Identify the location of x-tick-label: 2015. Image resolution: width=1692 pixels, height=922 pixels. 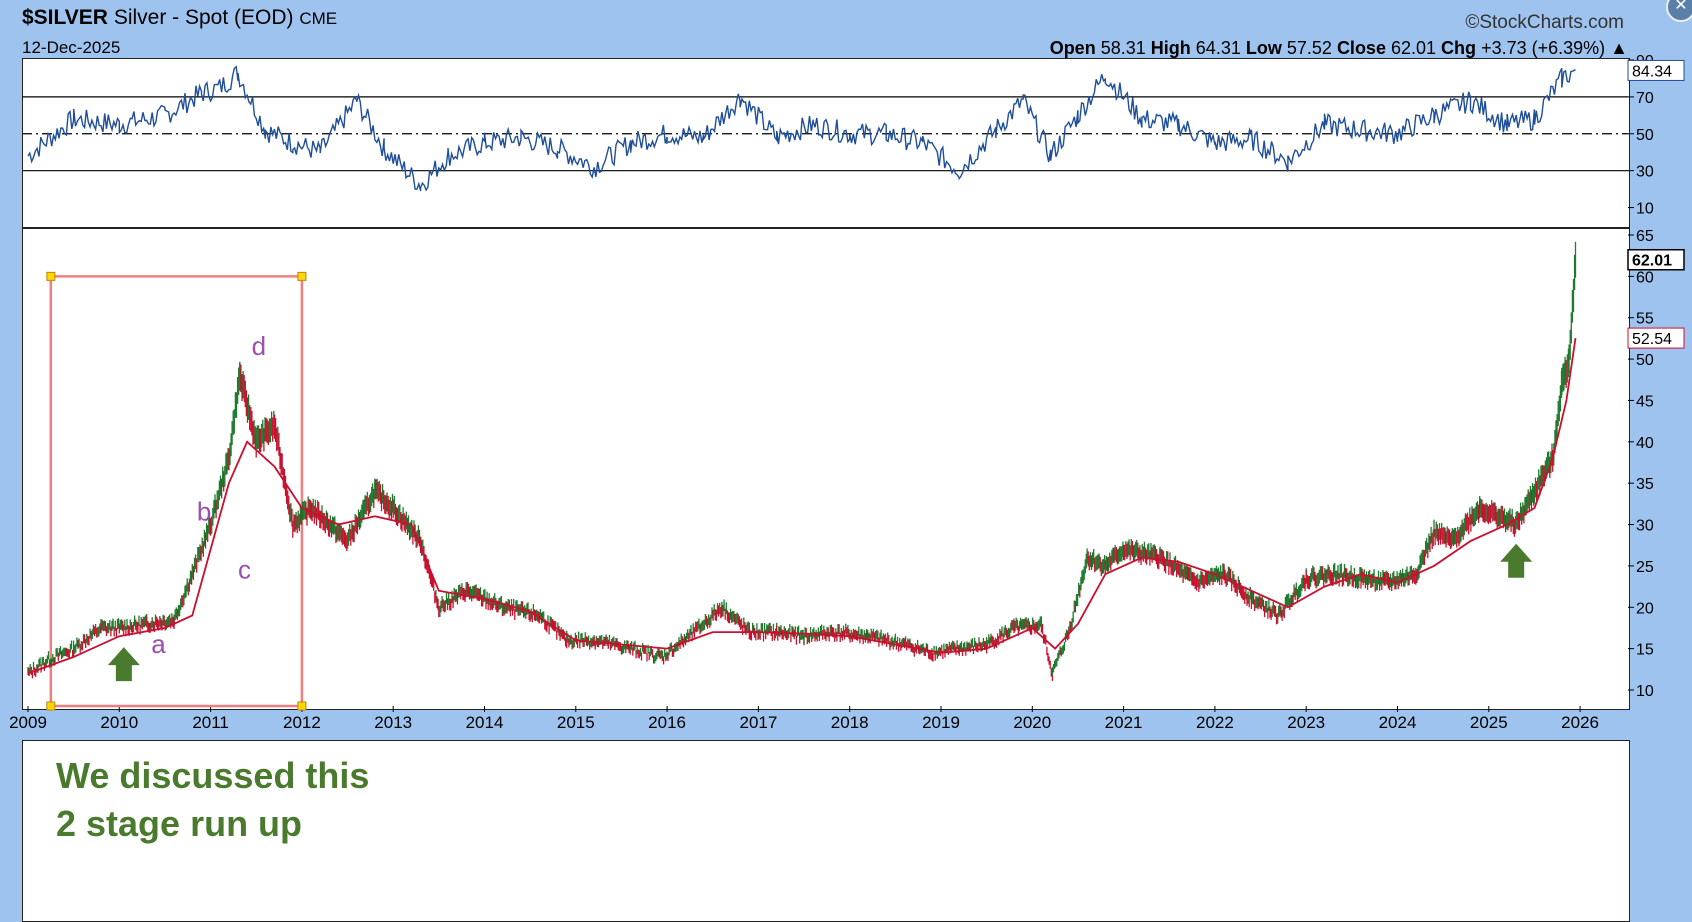
(576, 722).